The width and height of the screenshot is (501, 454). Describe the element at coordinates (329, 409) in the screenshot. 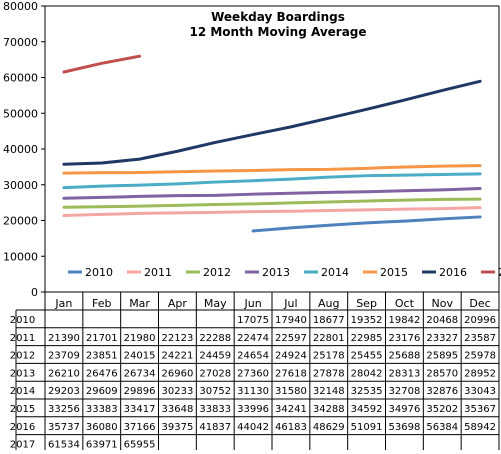

I see `table-cell: 34288` at that location.